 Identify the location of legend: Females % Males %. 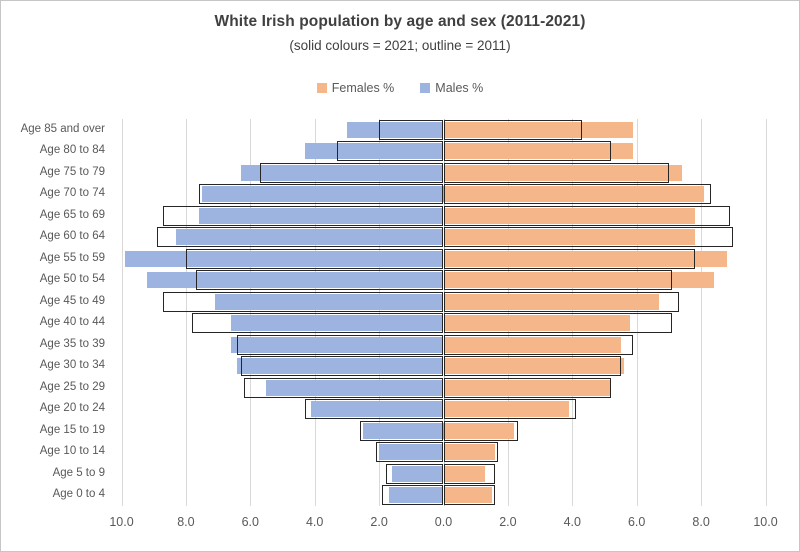
(400, 88).